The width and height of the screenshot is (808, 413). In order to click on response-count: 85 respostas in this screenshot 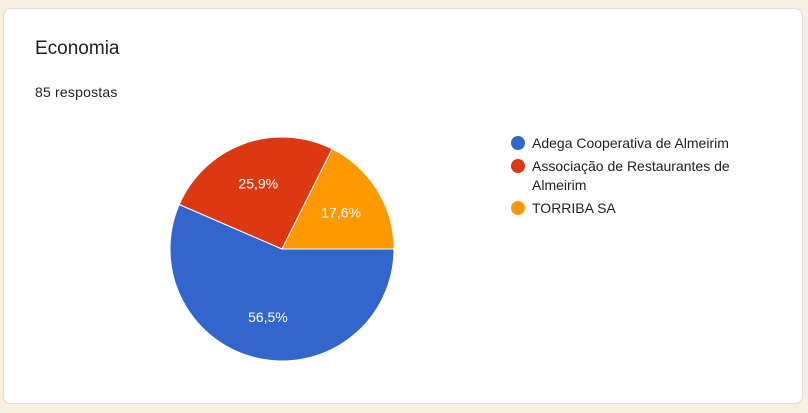, I will do `click(76, 92)`.